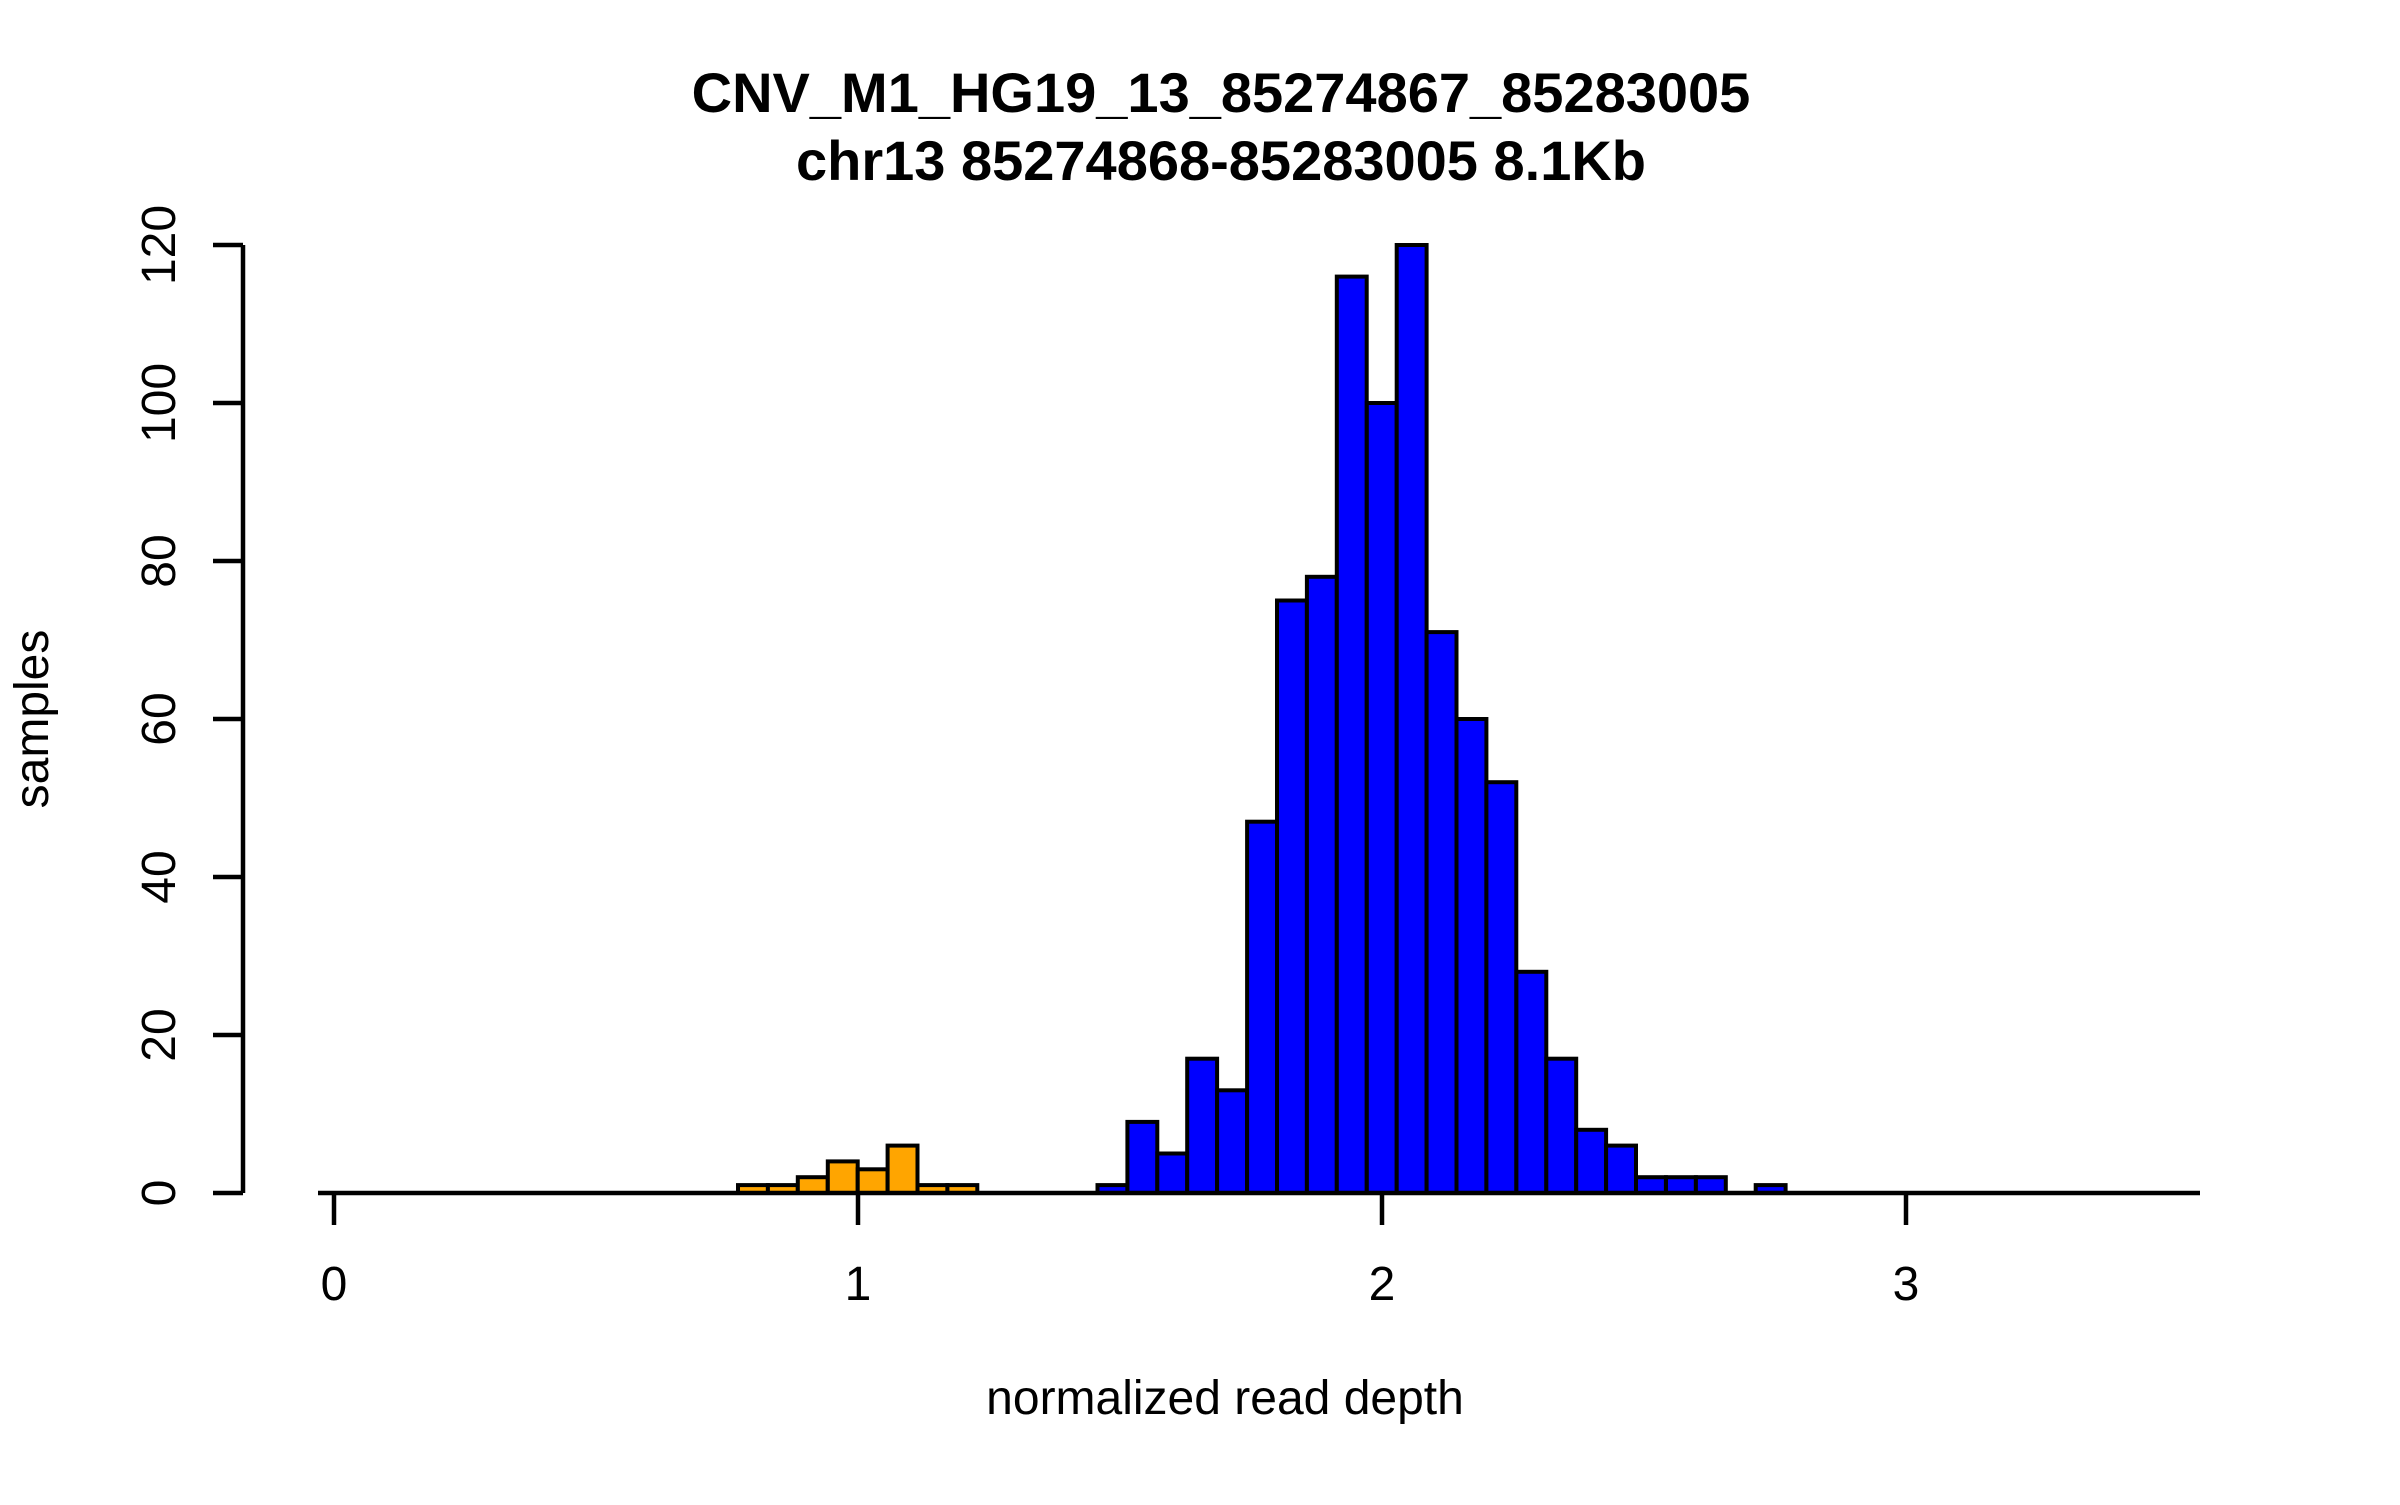 This screenshot has height=1505, width=2400. Describe the element at coordinates (159, 403) in the screenshot. I see `y-tick-label: 100` at that location.